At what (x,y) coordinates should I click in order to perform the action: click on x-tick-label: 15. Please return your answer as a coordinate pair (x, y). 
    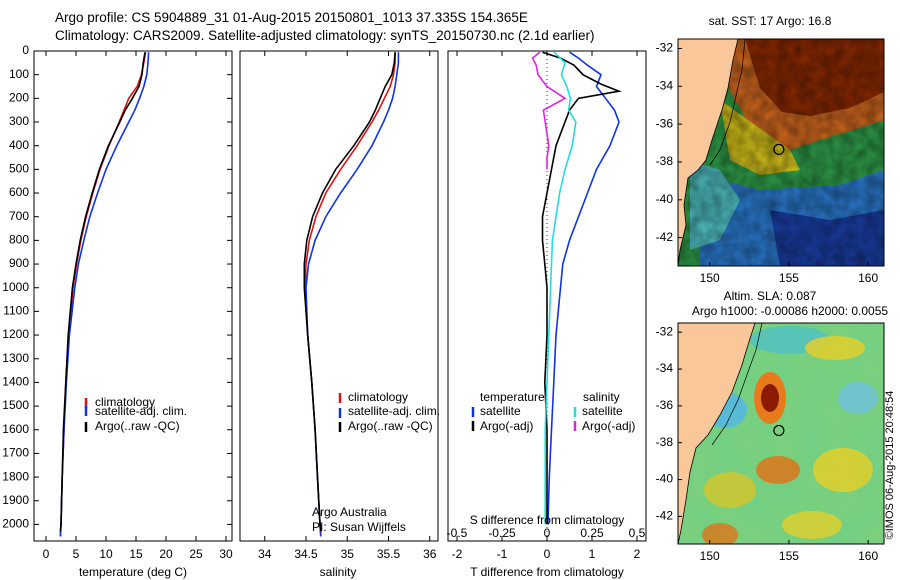
    Looking at the image, I should click on (136, 554).